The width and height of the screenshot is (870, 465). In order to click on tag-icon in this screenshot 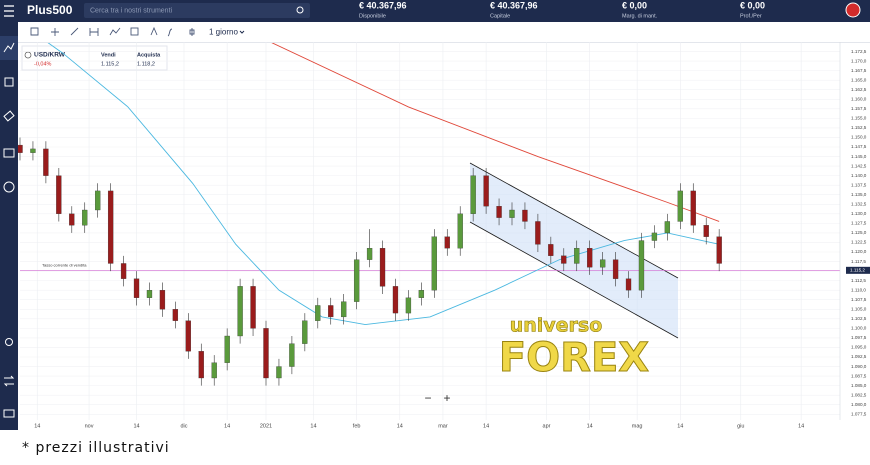, I will do `click(9, 116)`.